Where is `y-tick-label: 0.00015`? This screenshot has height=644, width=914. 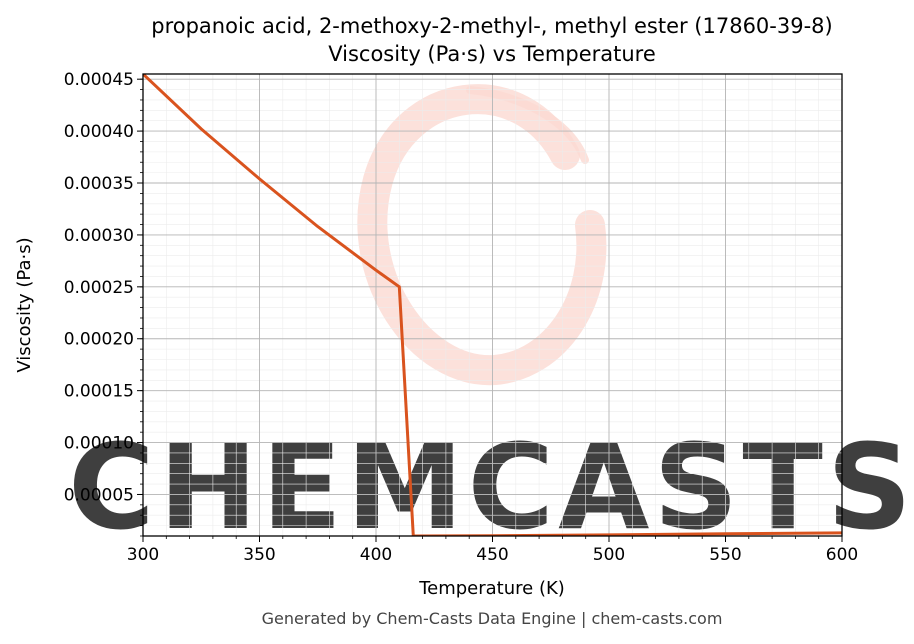
y-tick-label: 0.00015 is located at coordinates (99, 392).